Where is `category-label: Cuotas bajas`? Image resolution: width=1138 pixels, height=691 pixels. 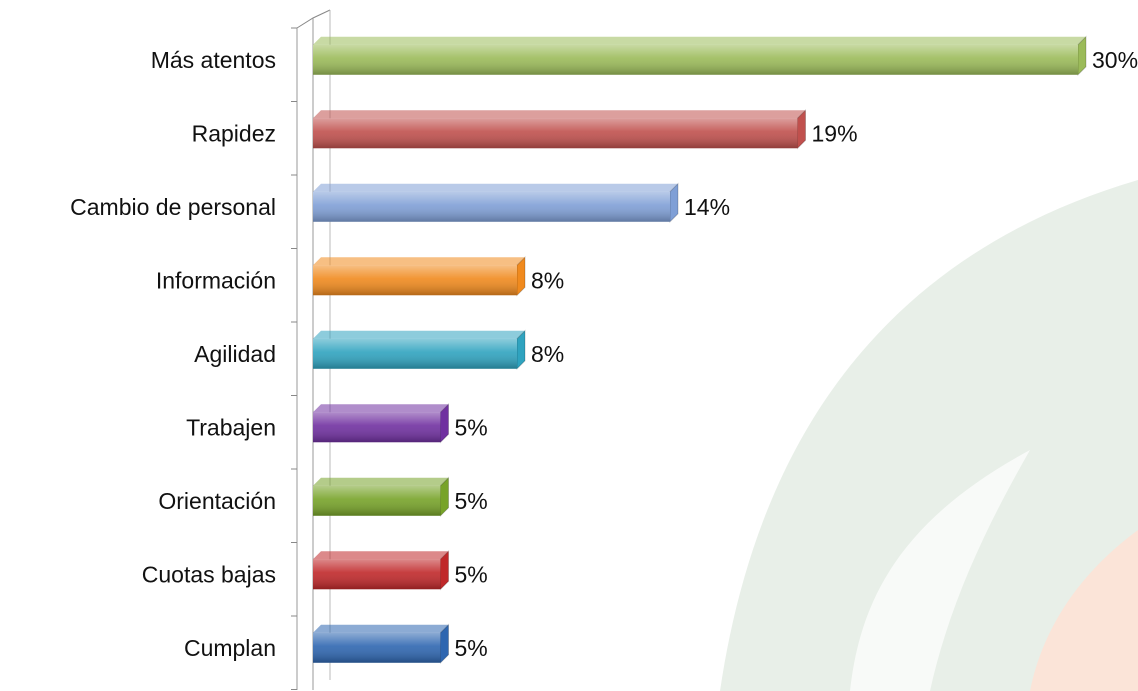
category-label: Cuotas bajas is located at coordinates (209, 574).